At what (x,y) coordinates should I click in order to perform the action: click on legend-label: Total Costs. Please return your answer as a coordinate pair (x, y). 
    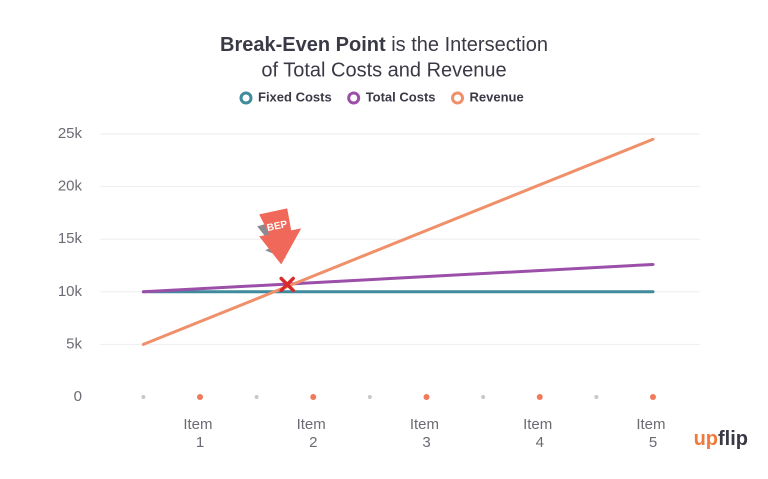
    Looking at the image, I should click on (401, 96).